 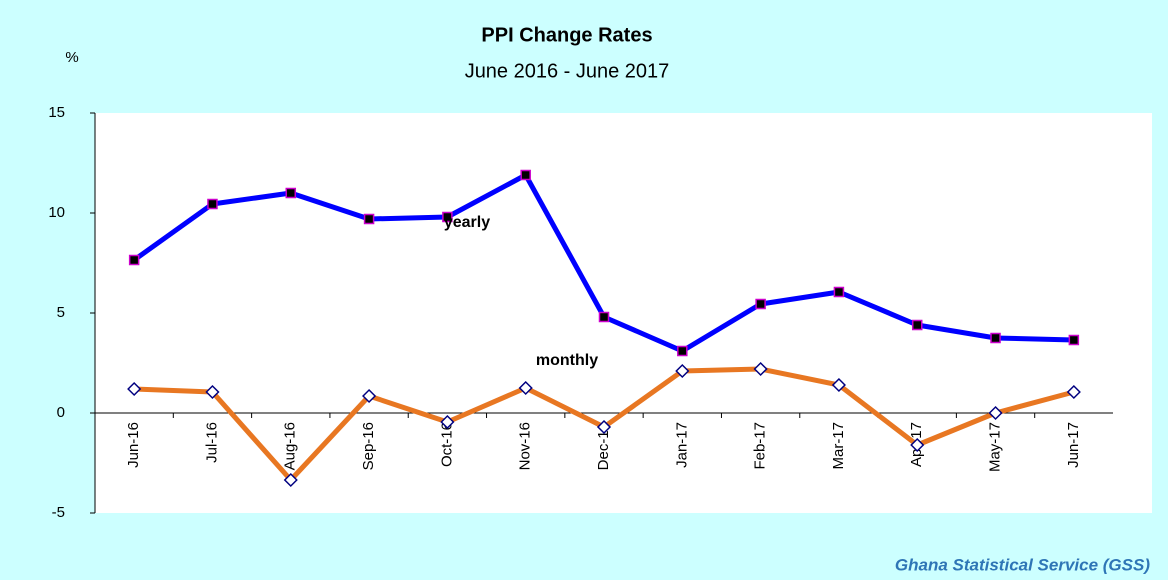 I want to click on x-tick-label: Jul-16, so click(x=211, y=442).